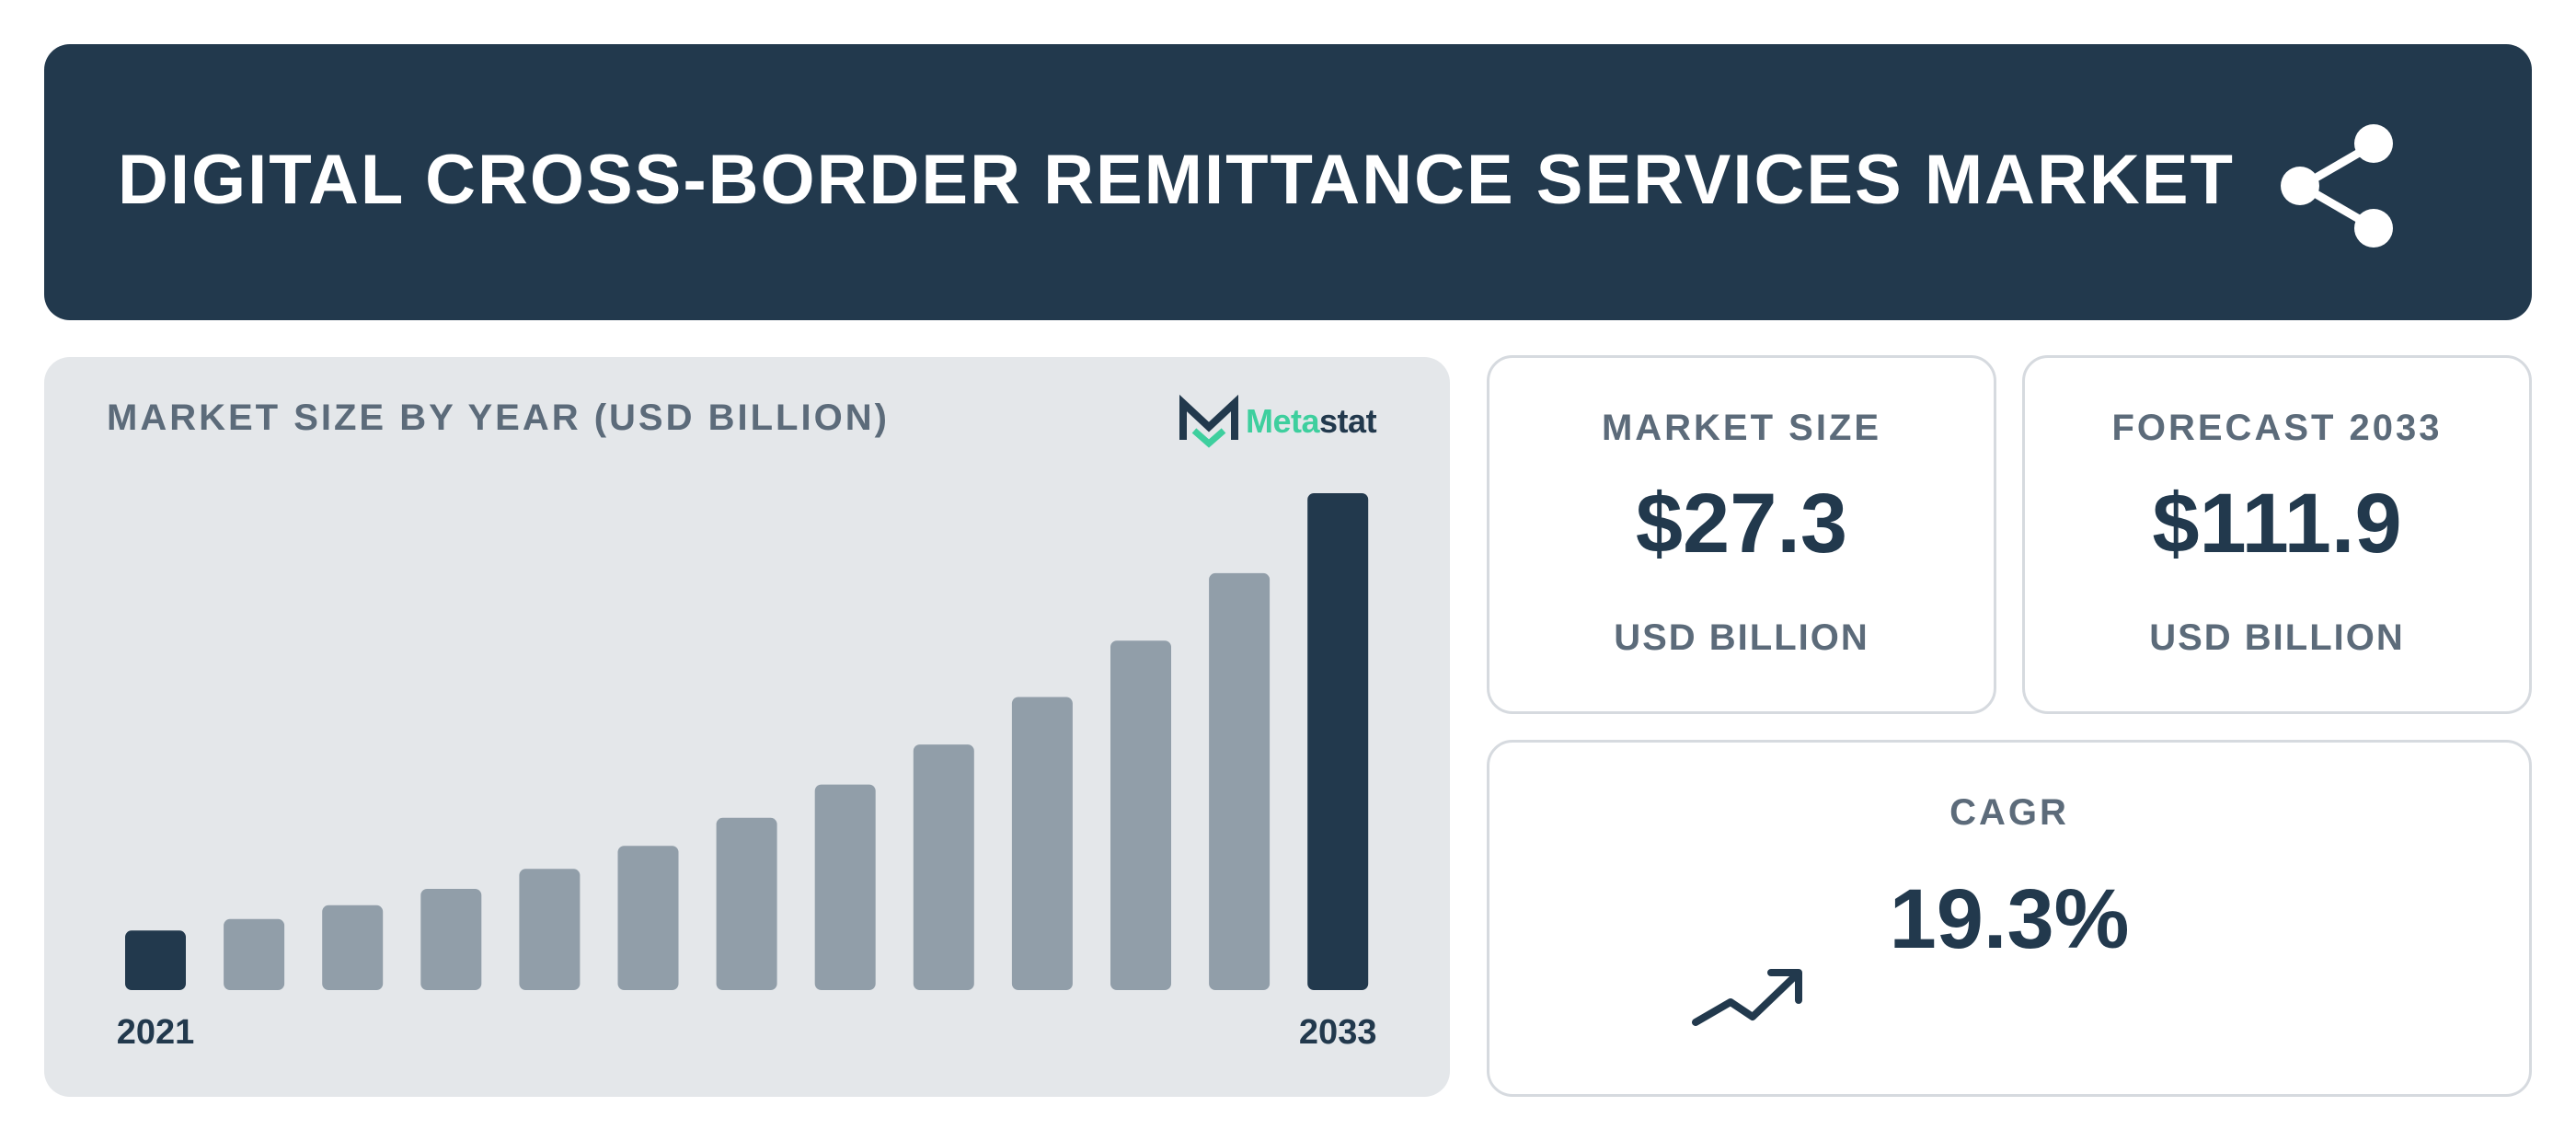  I want to click on x-tick-label-2033: 2033, so click(1338, 1033).